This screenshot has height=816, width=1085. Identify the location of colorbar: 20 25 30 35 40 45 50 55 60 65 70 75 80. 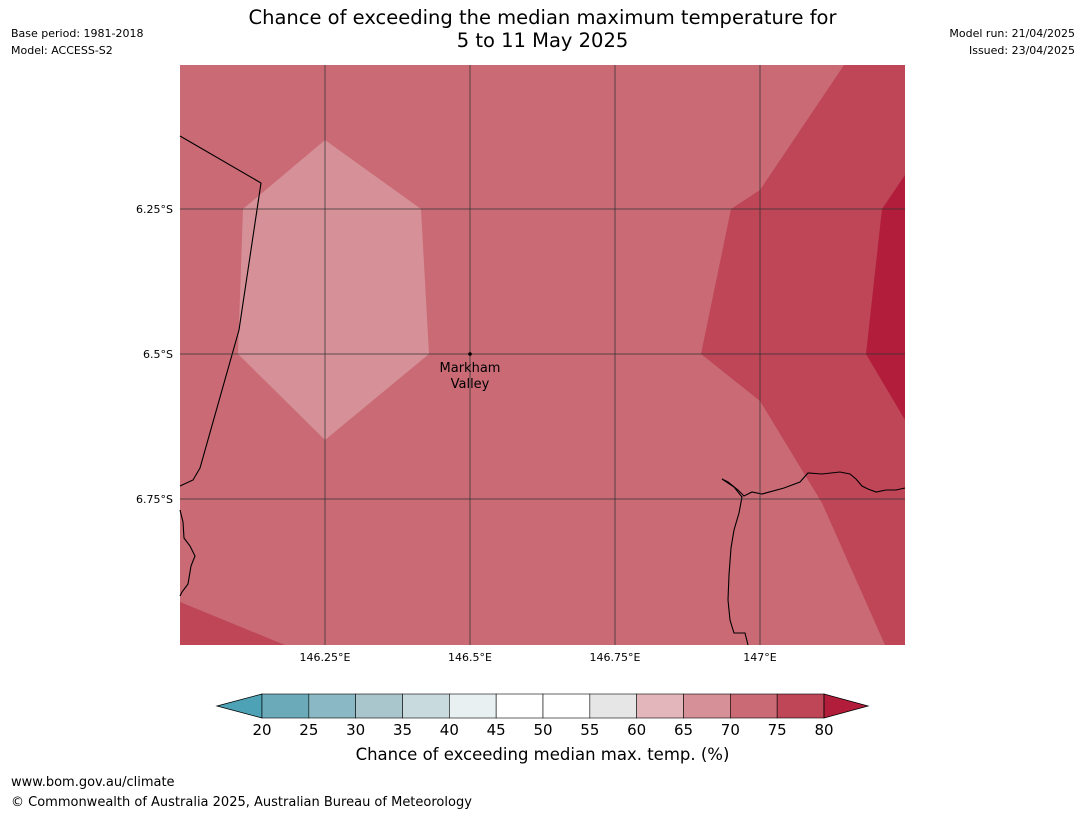
(542, 716).